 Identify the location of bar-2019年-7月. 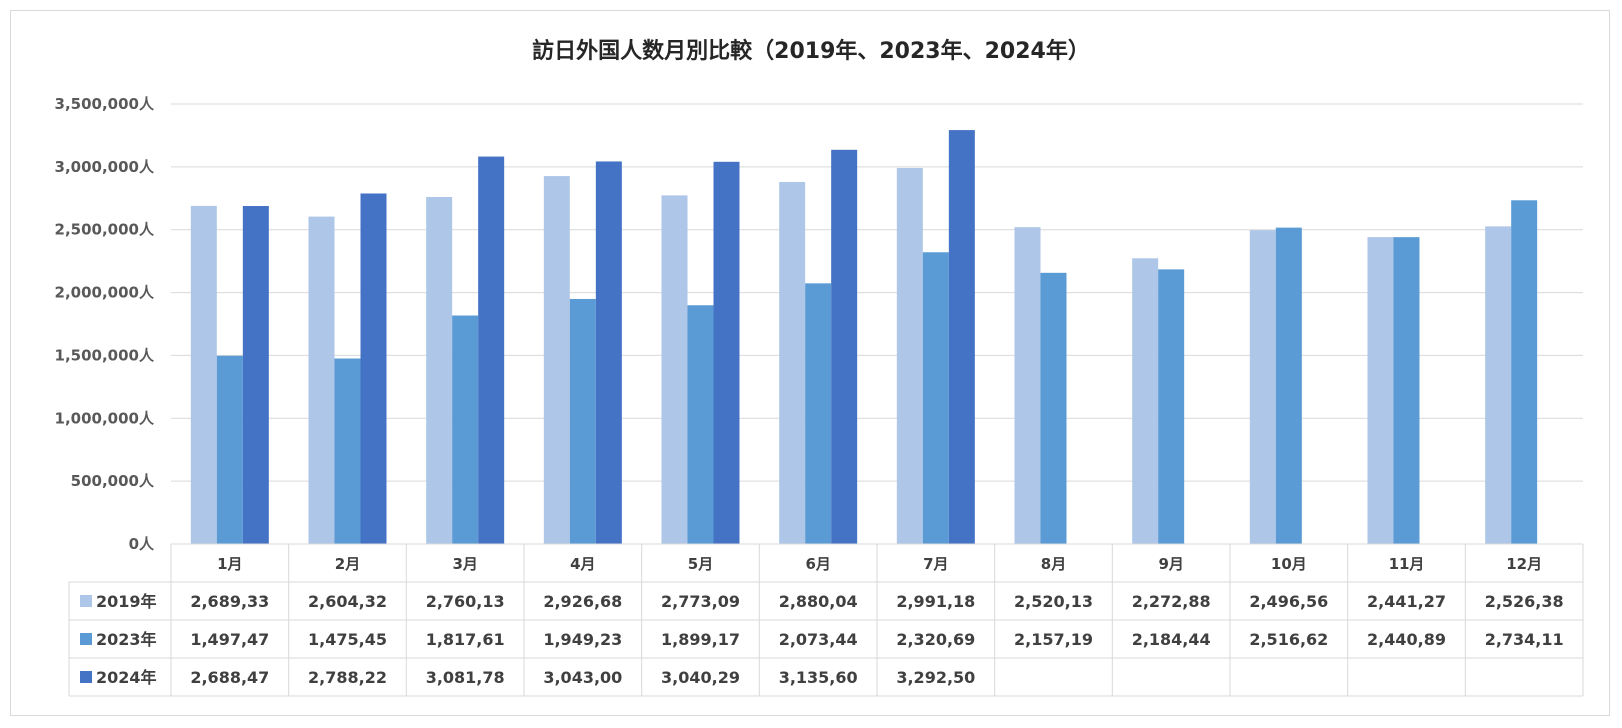
(909, 355).